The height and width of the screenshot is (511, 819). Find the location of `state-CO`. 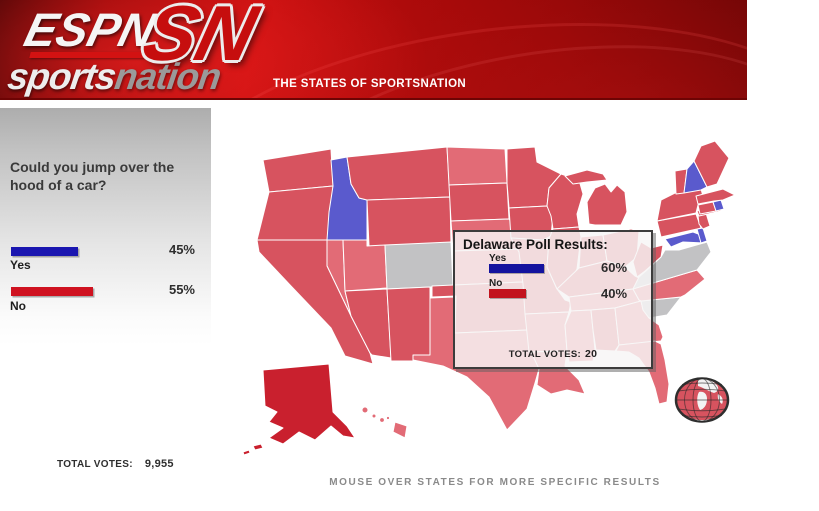

state-CO is located at coordinates (419, 265).